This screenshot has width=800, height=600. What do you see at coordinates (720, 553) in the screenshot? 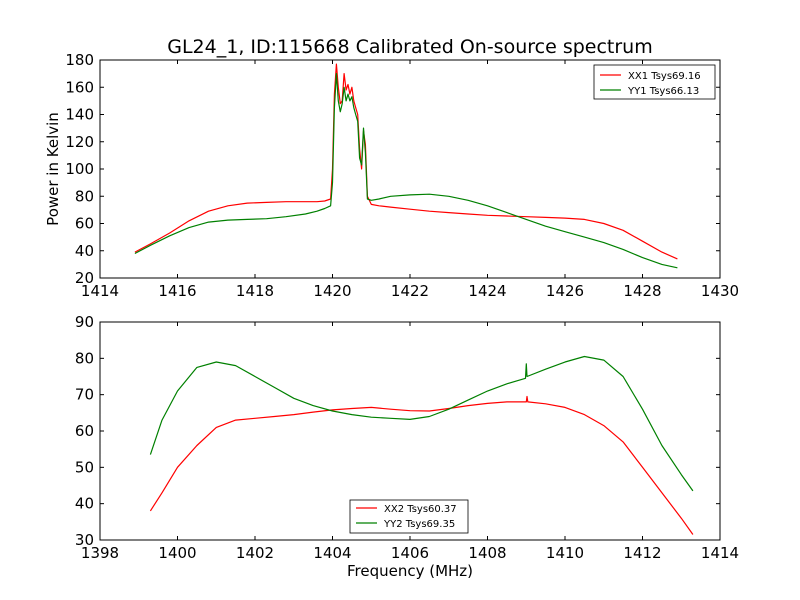
I see `bot-xtick-label-8: 1414` at bounding box center [720, 553].